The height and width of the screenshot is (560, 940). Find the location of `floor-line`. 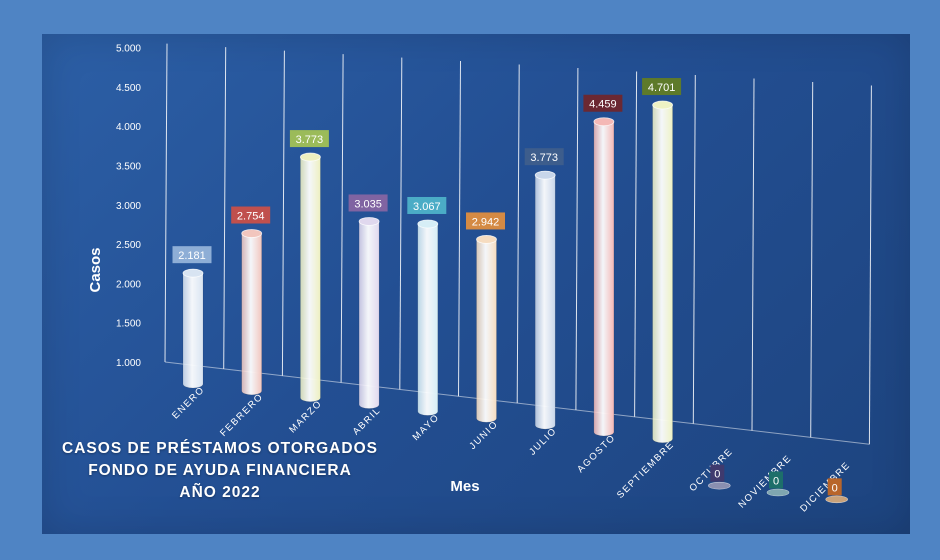

floor-line is located at coordinates (517, 403).